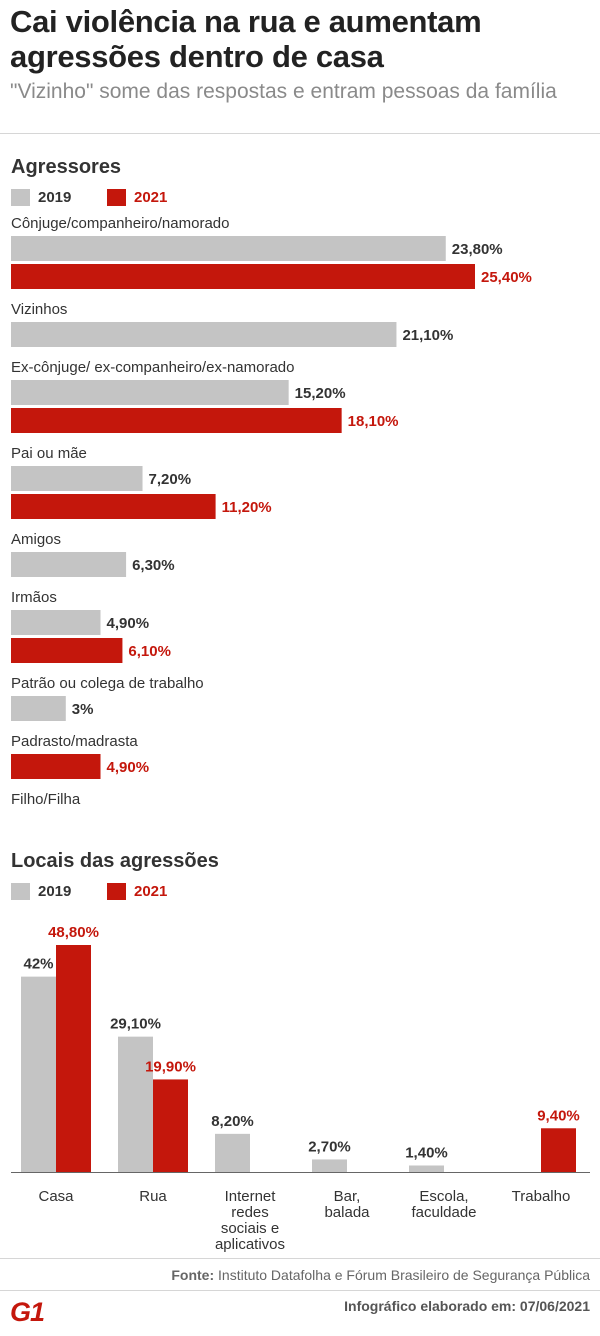 This screenshot has width=600, height=1336. I want to click on category-label: Cônjuge/companheiro/namorado, so click(120, 223).